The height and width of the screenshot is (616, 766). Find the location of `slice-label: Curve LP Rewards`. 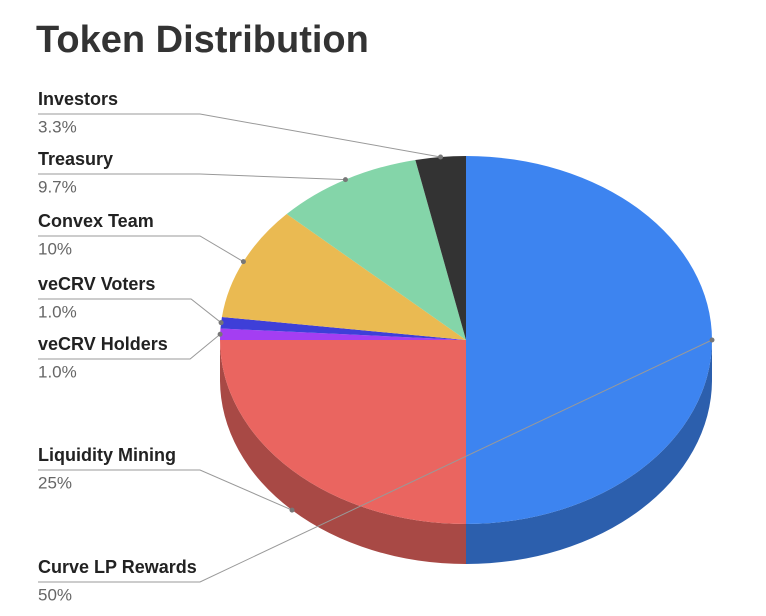

slice-label: Curve LP Rewards is located at coordinates (117, 567).